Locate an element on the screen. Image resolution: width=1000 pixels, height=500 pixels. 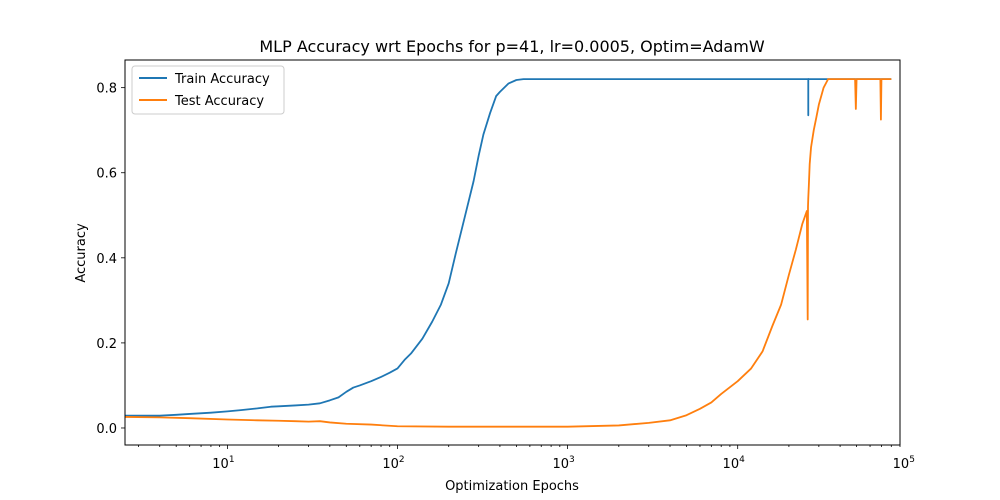
x-axis-ticks: 10¹ 10² 10³ 10⁴ 10⁵ is located at coordinates (526, 458).